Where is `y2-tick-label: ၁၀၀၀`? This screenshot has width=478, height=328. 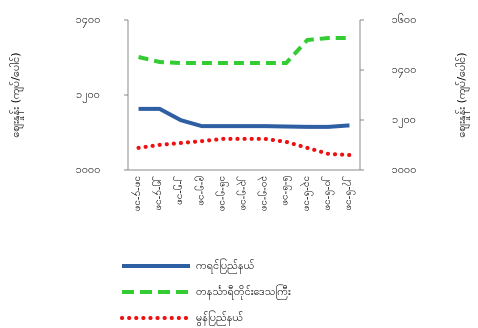
y2-tick-label: ၁၀၀၀ is located at coordinates (404, 169).